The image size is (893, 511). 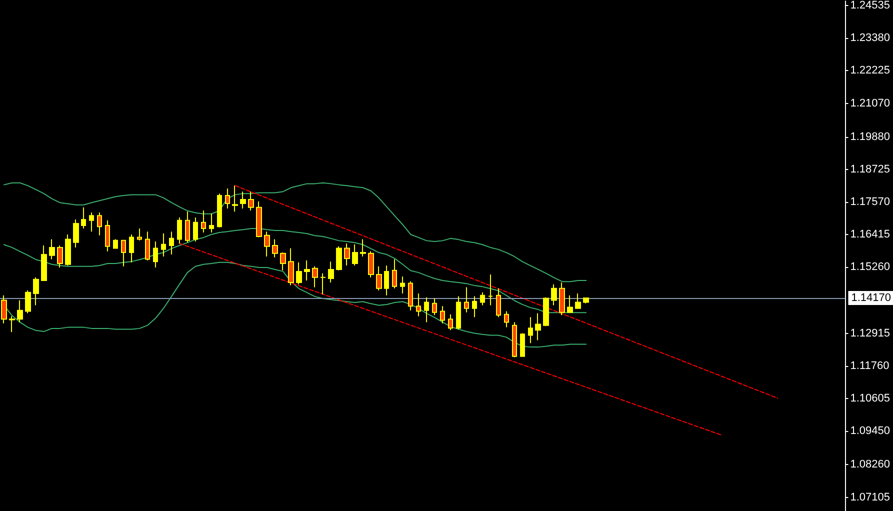 What do you see at coordinates (870, 333) in the screenshot?
I see `y-tick-label: 1.12915` at bounding box center [870, 333].